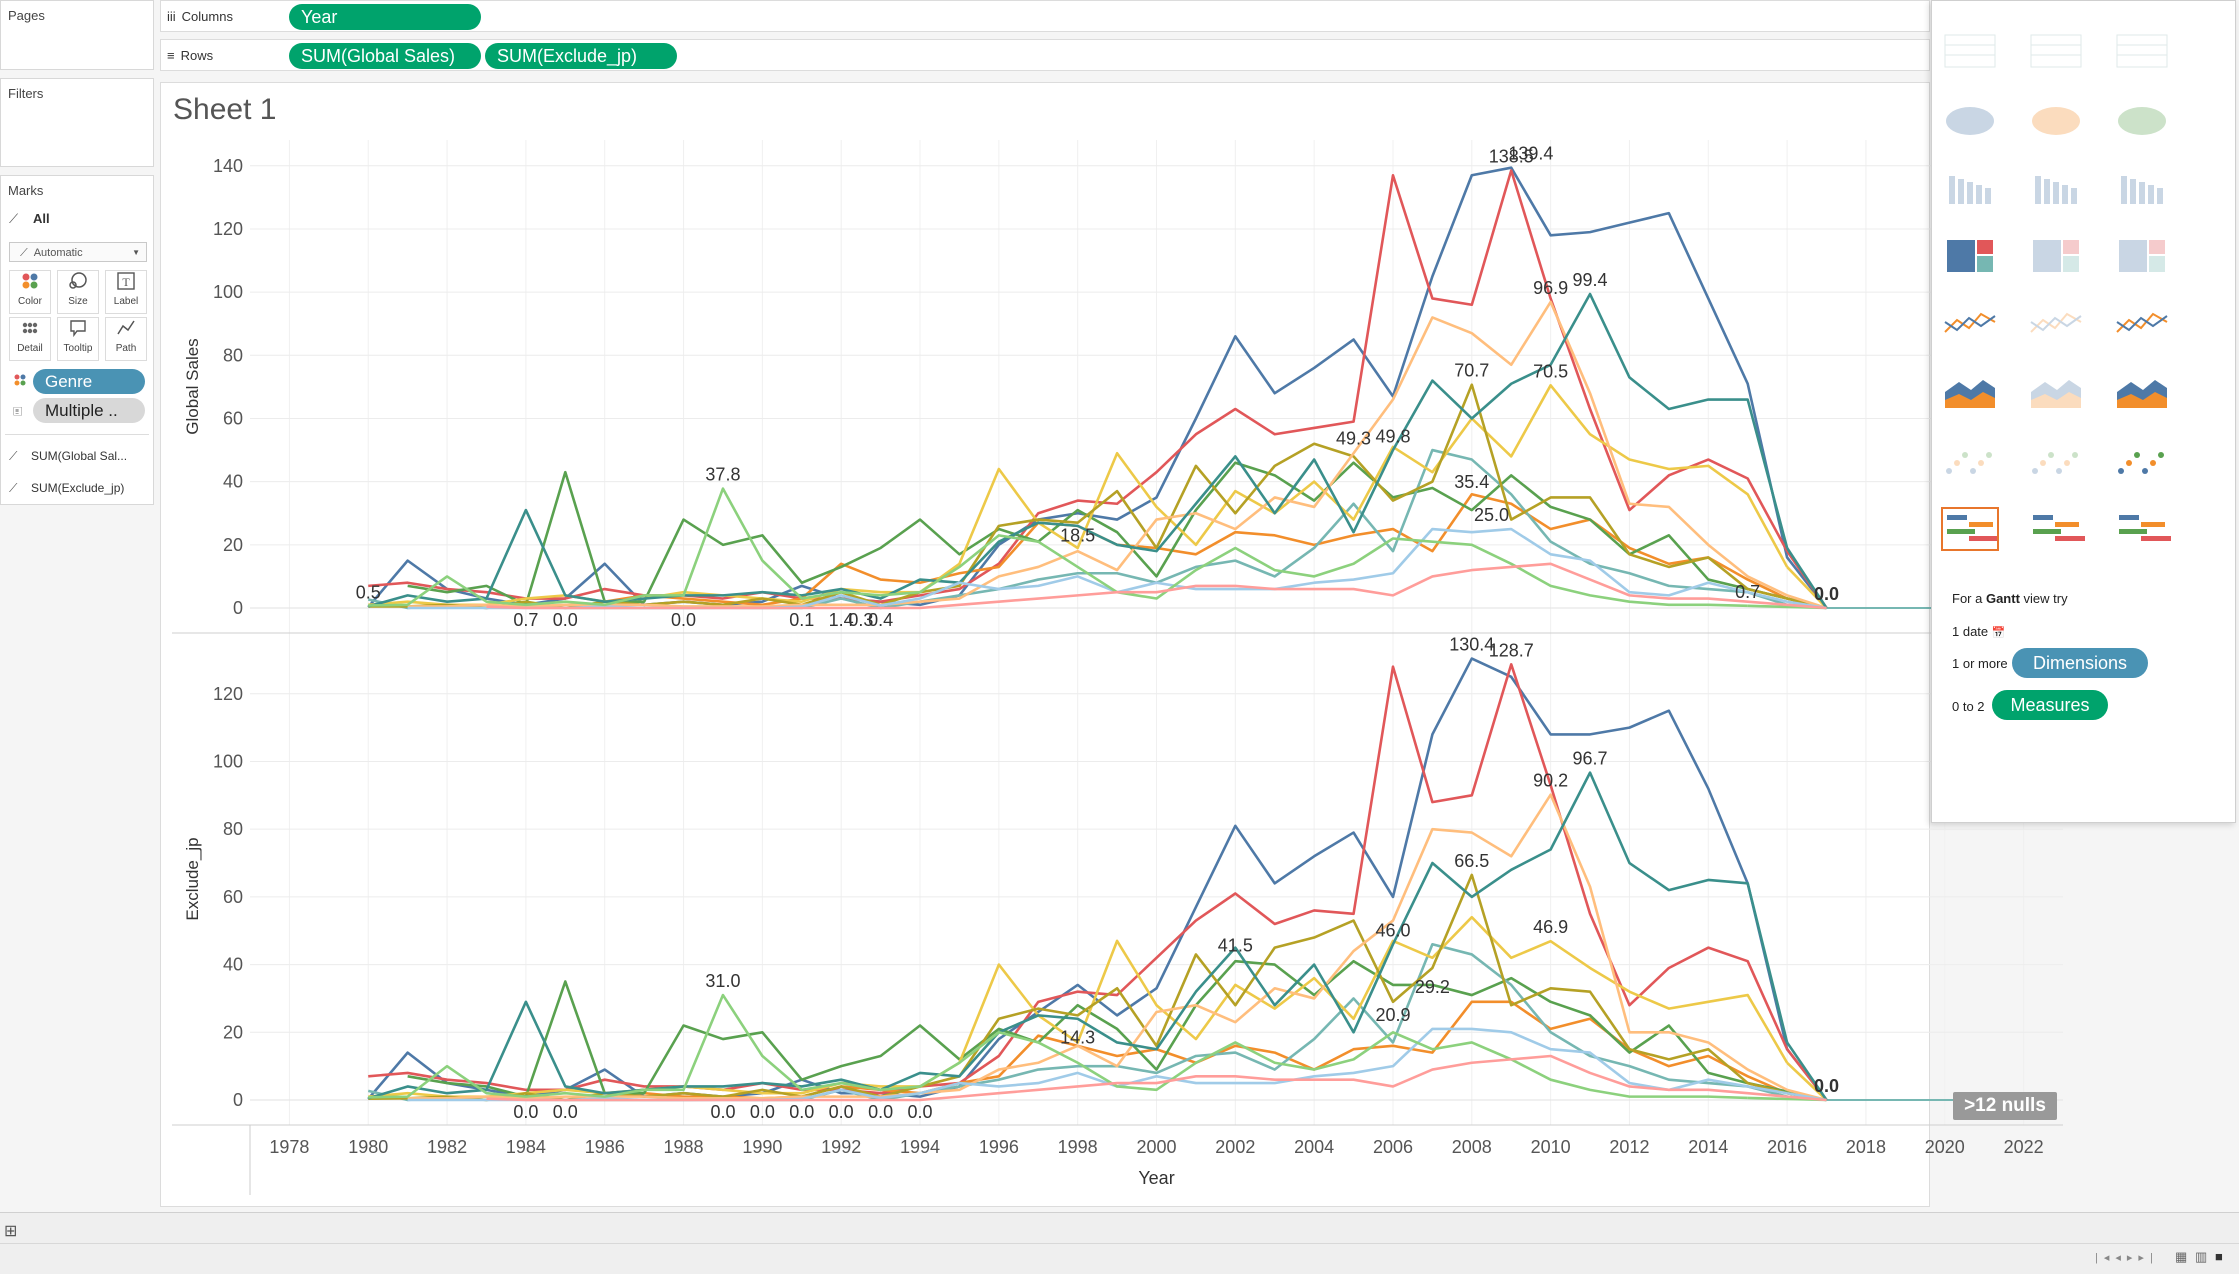 This screenshot has height=1274, width=2239. I want to click on data-label: 138.5, so click(1511, 157).